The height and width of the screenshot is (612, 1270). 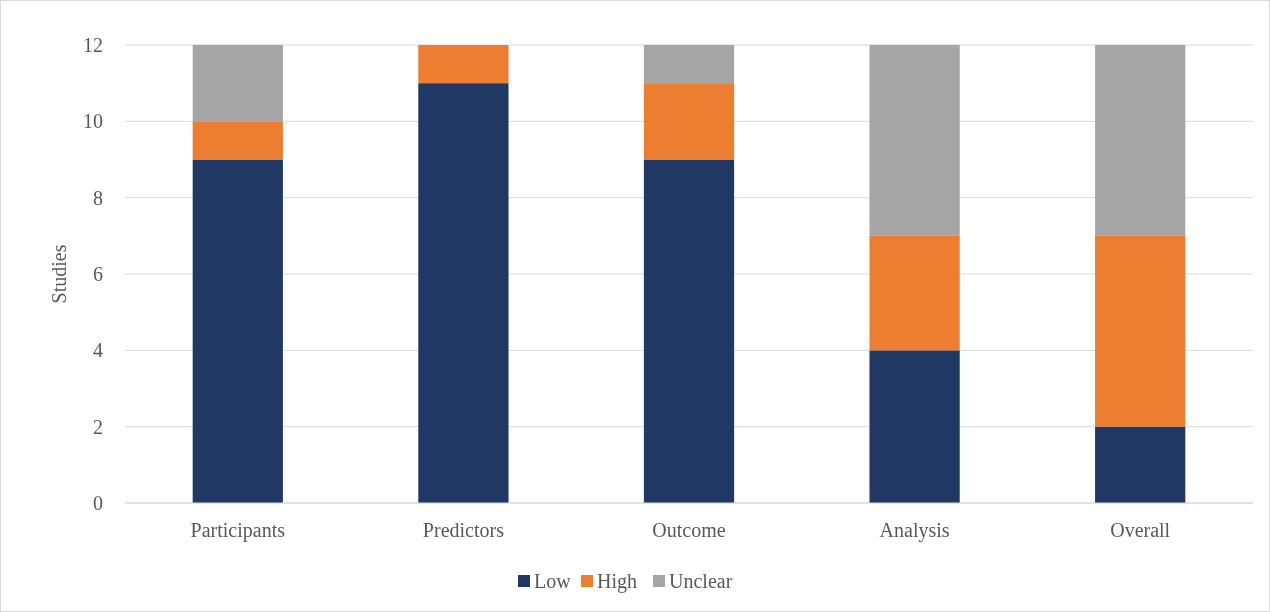 What do you see at coordinates (59, 274) in the screenshot?
I see `y-axis-title: Studies` at bounding box center [59, 274].